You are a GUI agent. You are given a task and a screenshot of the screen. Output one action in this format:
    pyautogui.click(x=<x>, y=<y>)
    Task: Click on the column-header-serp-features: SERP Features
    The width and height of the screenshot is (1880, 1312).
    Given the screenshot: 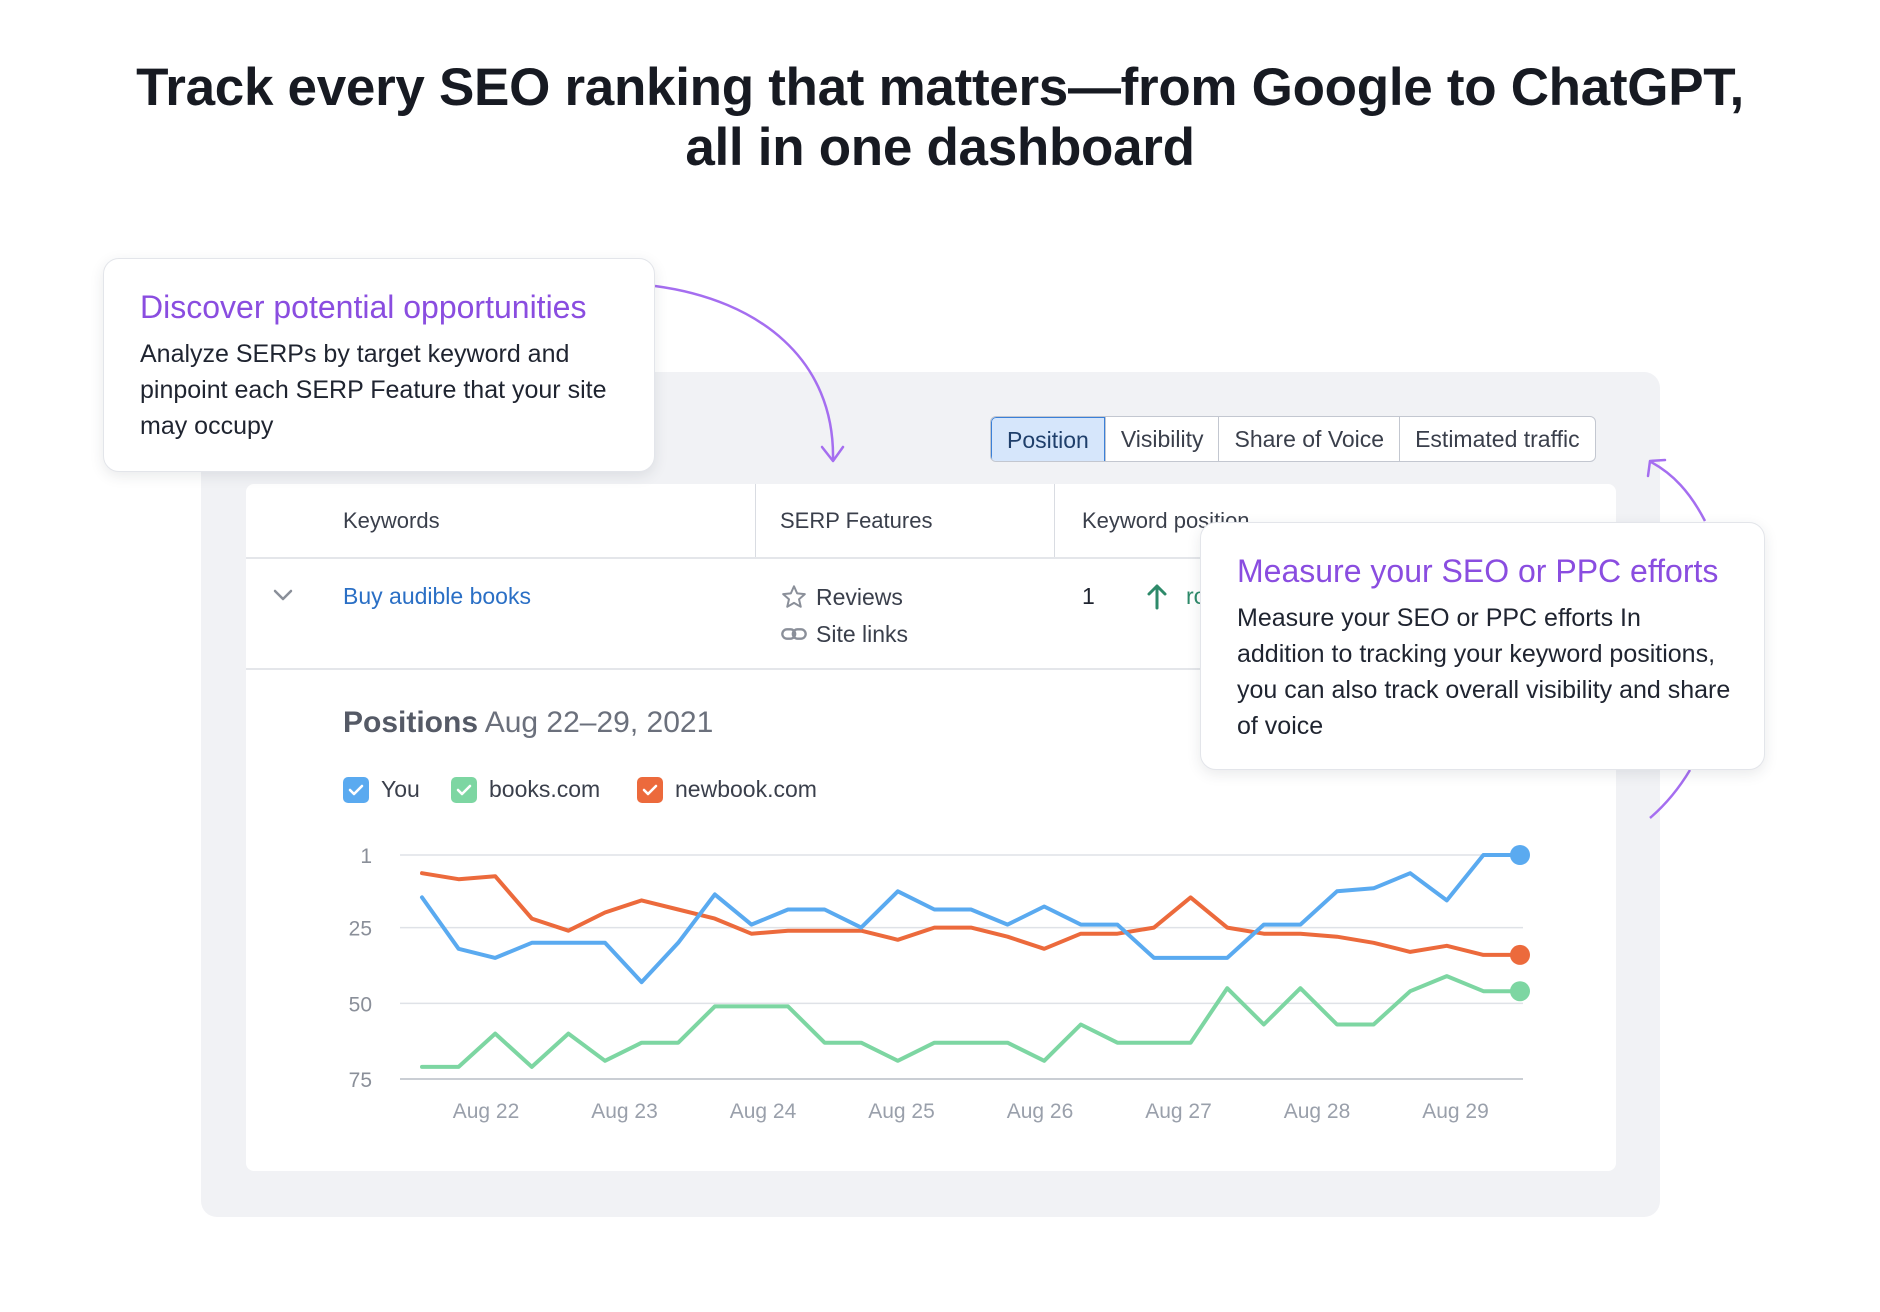 What is the action you would take?
    pyautogui.click(x=856, y=520)
    